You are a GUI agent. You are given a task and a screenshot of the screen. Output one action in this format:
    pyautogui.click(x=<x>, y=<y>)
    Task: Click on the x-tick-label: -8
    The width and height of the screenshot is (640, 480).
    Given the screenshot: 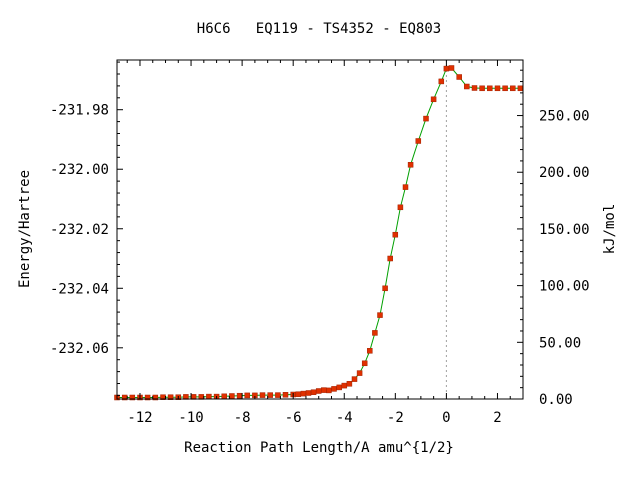 What is the action you would take?
    pyautogui.click(x=242, y=418)
    